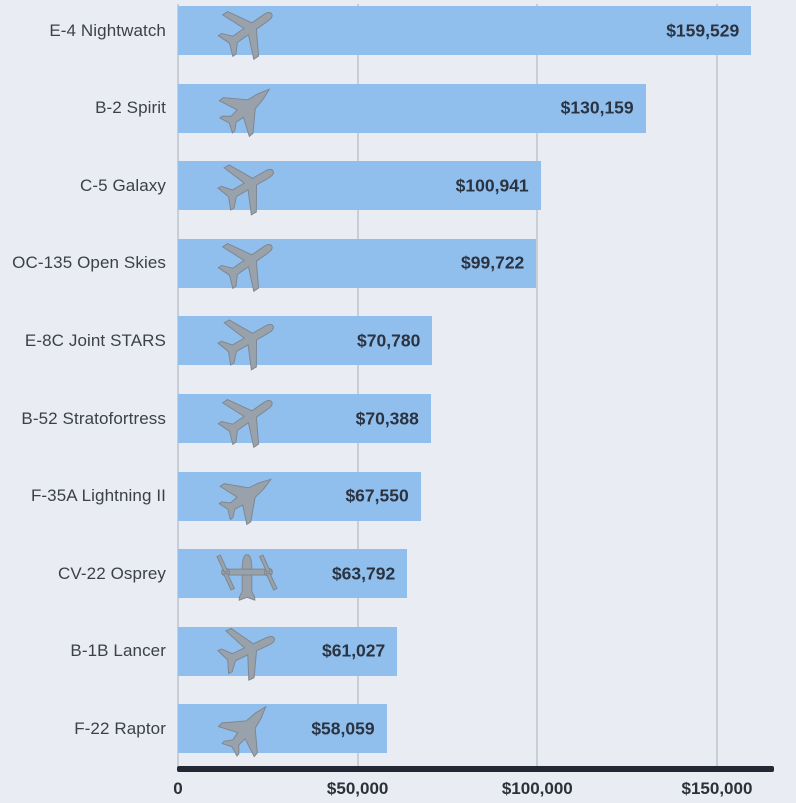  I want to click on value-label-cv-22-osprey: $63,792, so click(363, 573).